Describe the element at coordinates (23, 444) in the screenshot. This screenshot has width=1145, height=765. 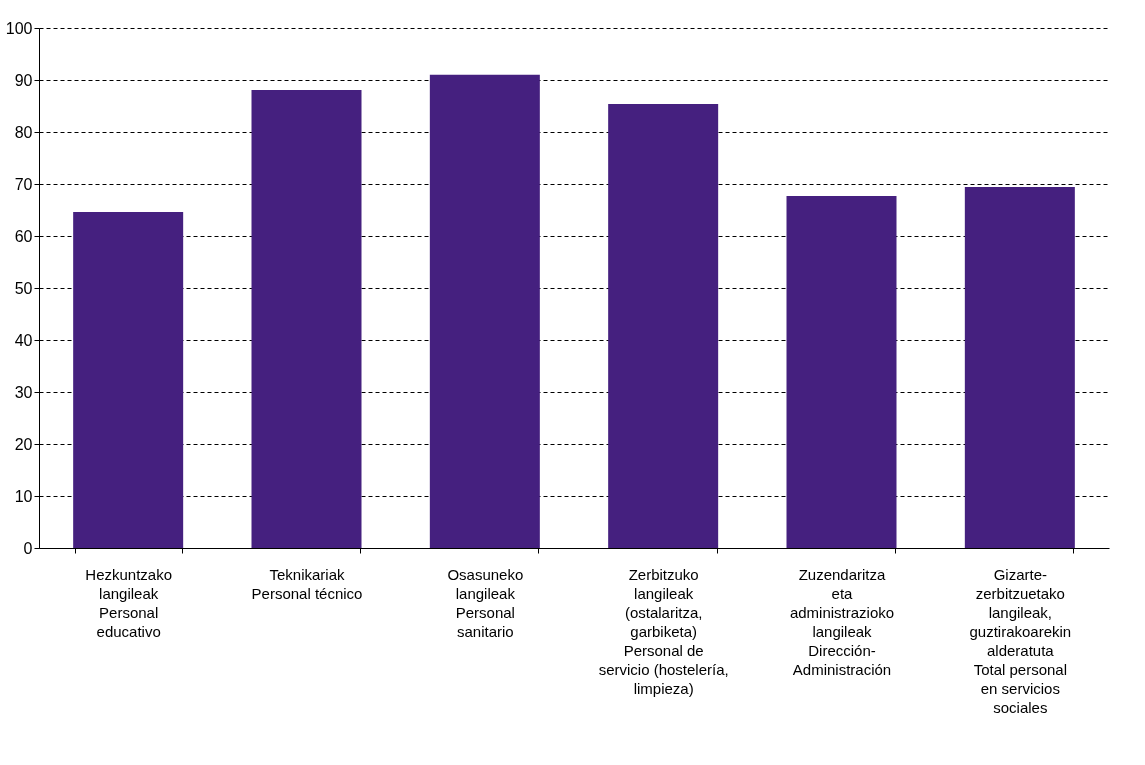
I see `y-tick-label: 20` at that location.